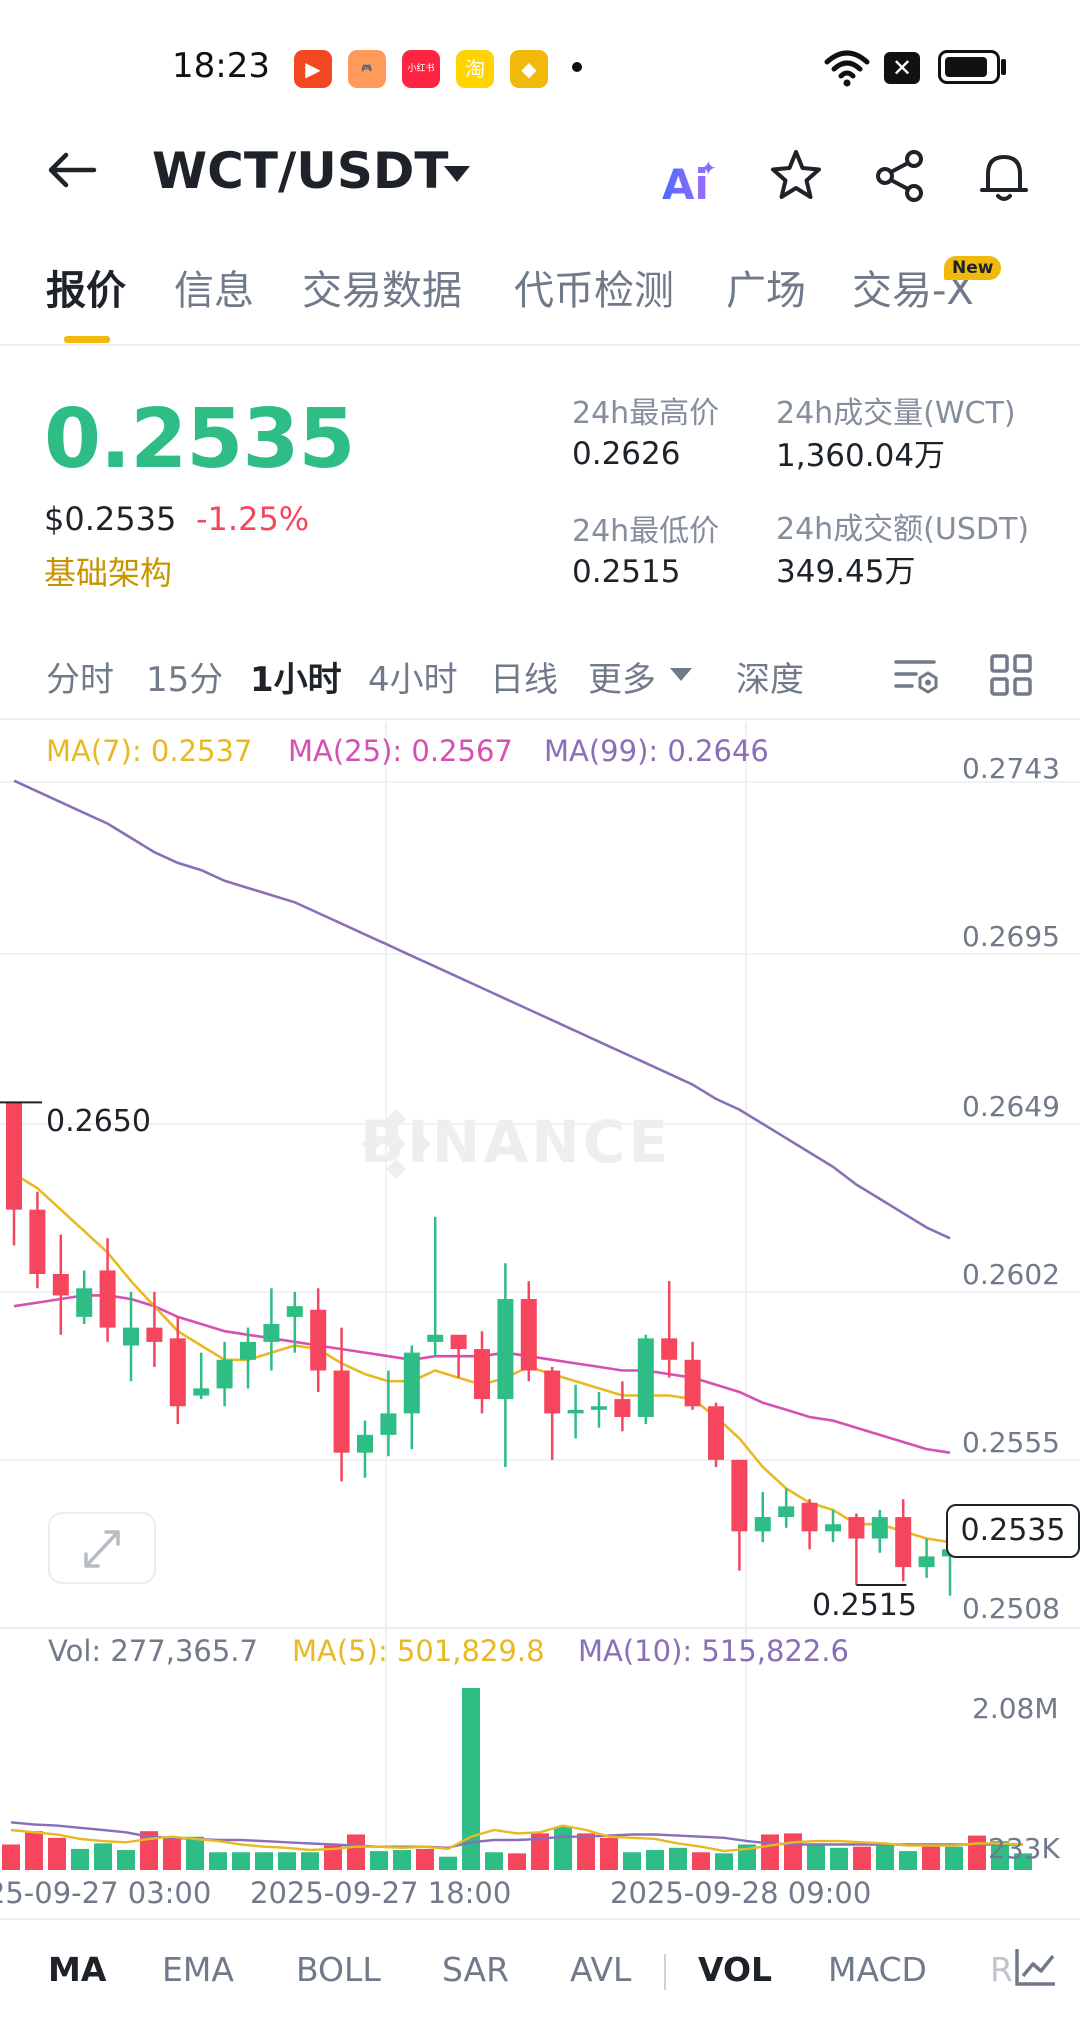 This screenshot has width=1080, height=2040. What do you see at coordinates (98, 1121) in the screenshot?
I see `high-marker-label: 0.2650` at bounding box center [98, 1121].